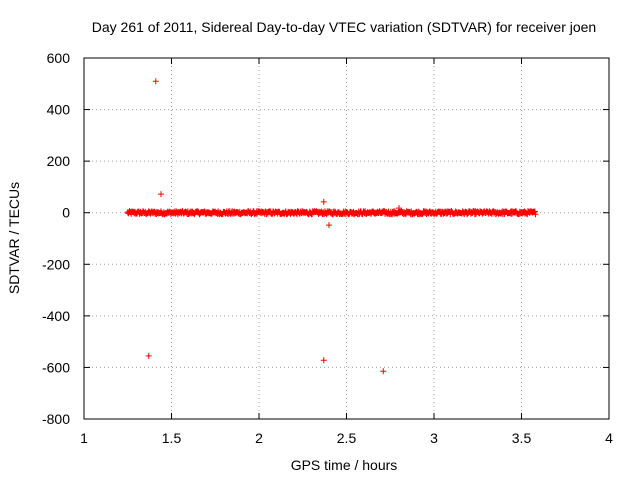 The height and width of the screenshot is (480, 640). What do you see at coordinates (56, 367) in the screenshot?
I see `y-tick-label: -600` at bounding box center [56, 367].